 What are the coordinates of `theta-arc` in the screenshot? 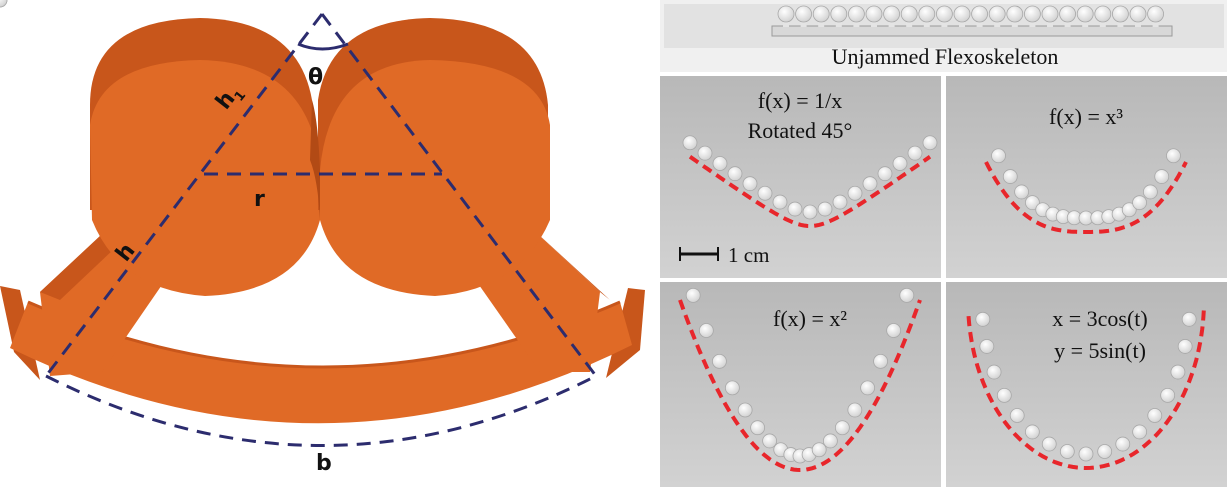 It's located at (323, 46).